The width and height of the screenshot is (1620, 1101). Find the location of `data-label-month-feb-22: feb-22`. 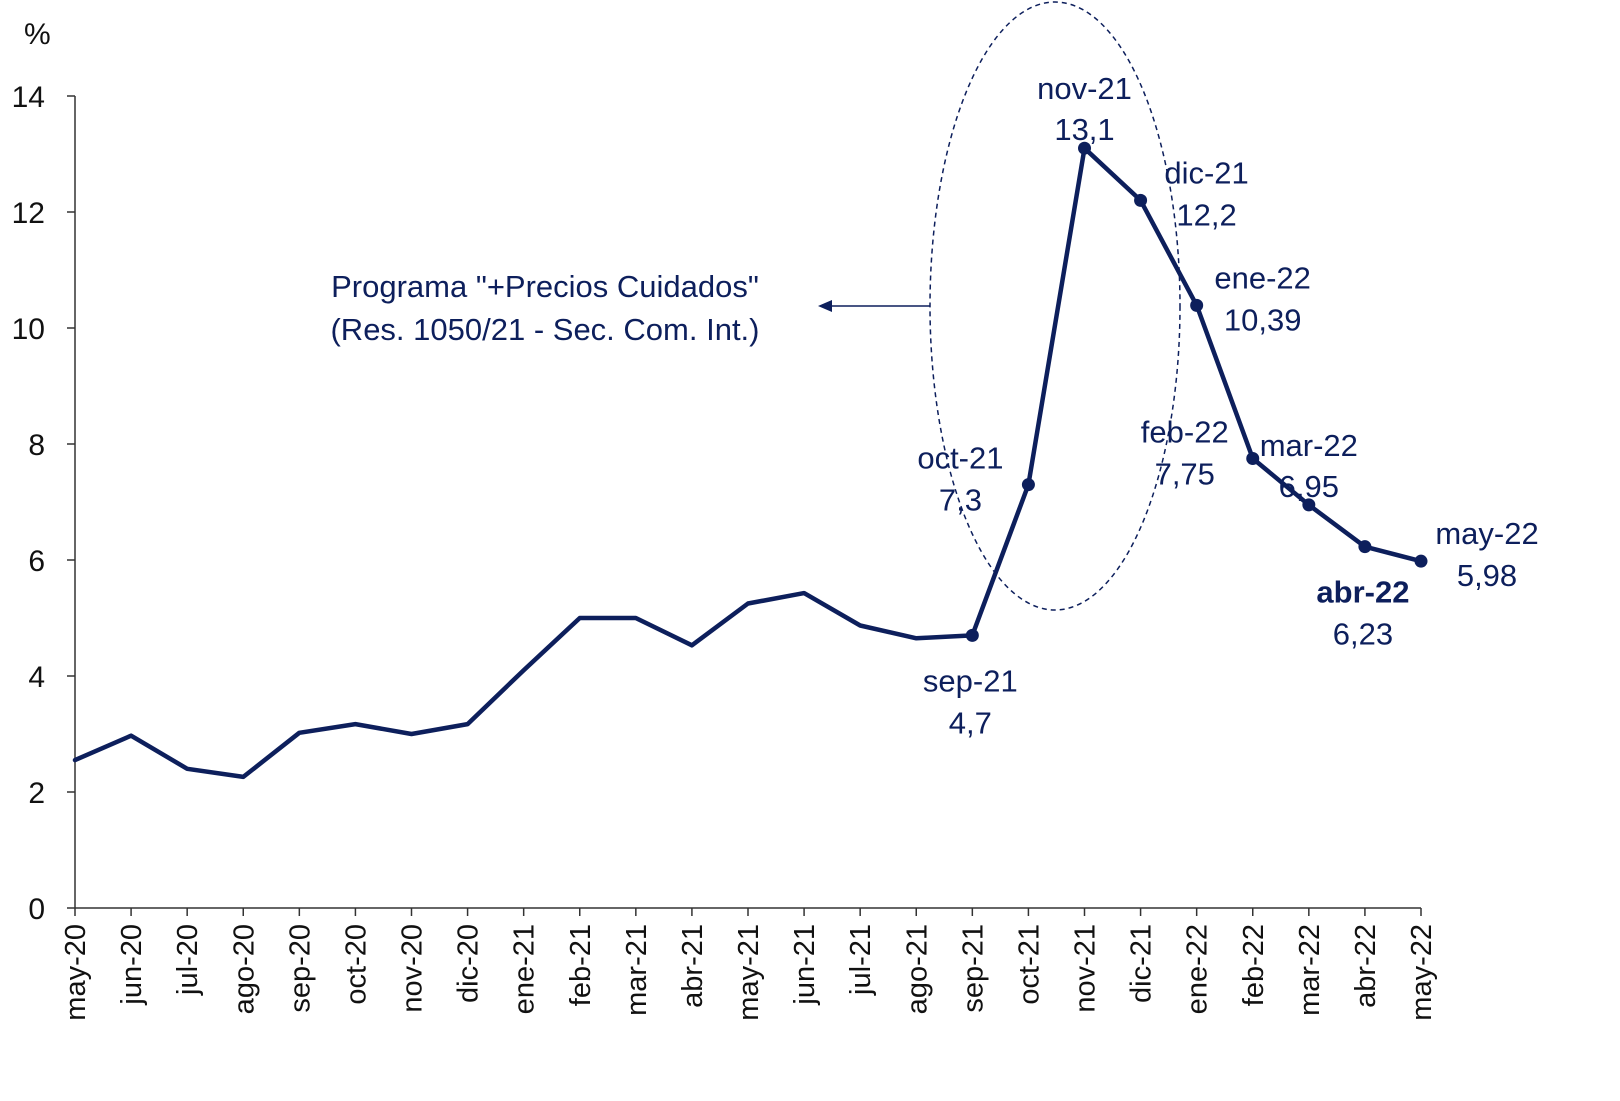

data-label-month-feb-22: feb-22 is located at coordinates (1185, 432).